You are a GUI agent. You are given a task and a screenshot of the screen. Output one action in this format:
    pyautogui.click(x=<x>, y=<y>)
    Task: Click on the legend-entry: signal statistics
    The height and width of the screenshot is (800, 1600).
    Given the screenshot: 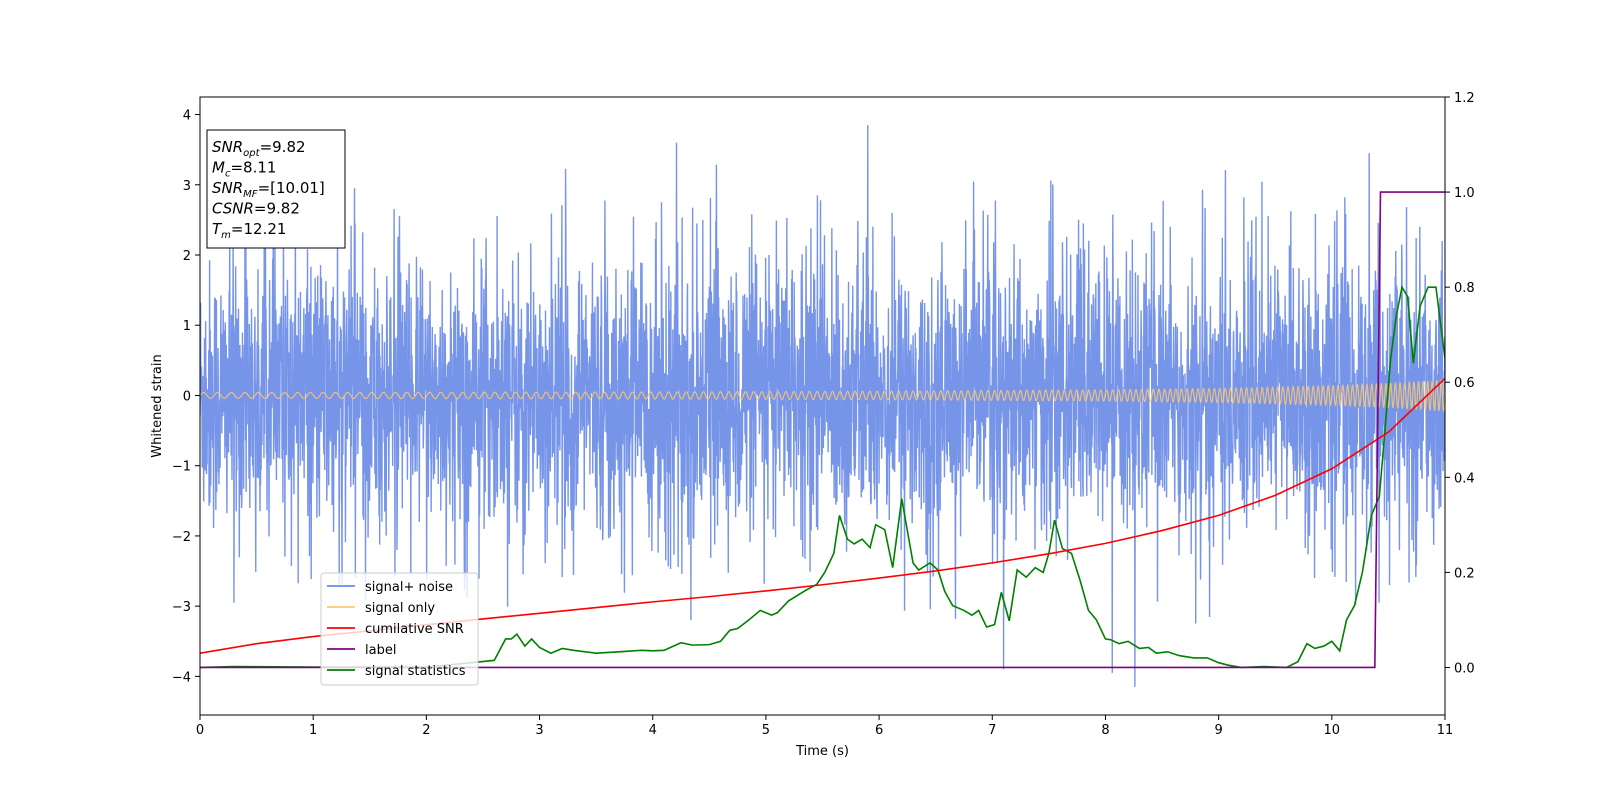 What is the action you would take?
    pyautogui.click(x=415, y=671)
    